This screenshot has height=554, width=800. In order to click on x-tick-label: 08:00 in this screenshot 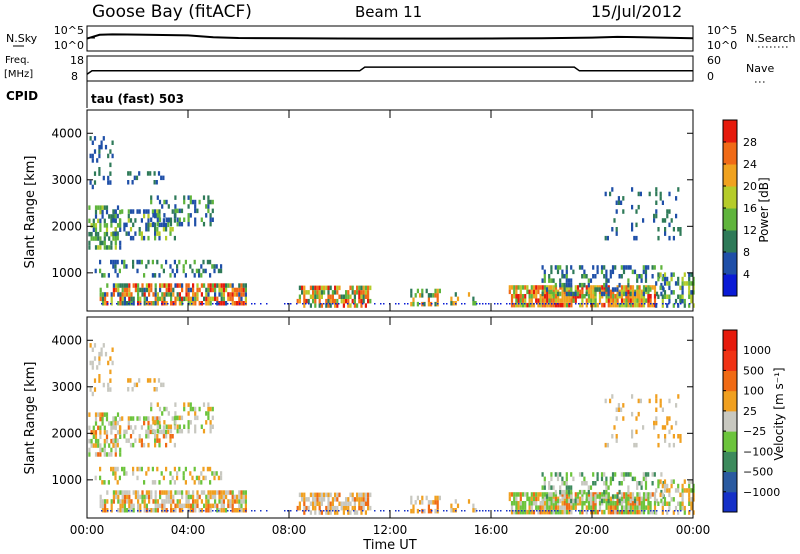, I will do `click(289, 530)`.